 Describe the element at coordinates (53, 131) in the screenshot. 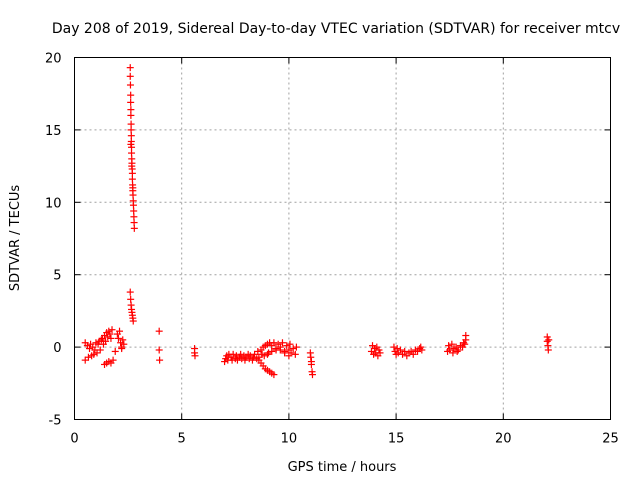

I see `y-tick-label: 15` at that location.